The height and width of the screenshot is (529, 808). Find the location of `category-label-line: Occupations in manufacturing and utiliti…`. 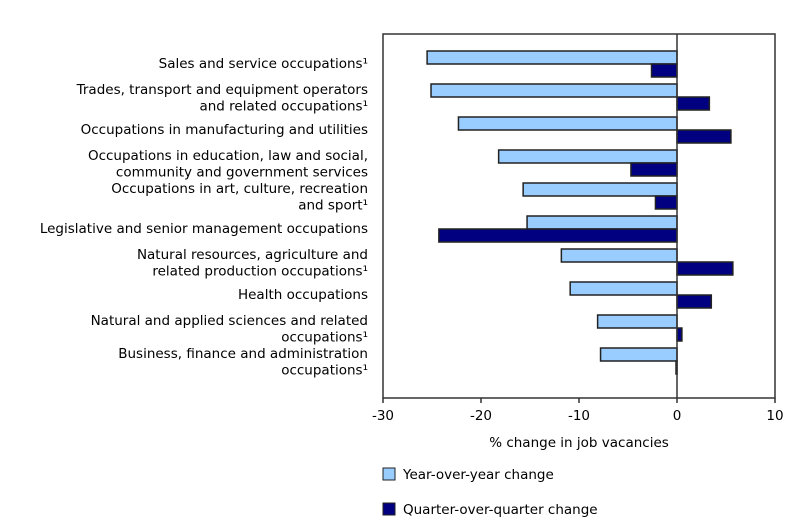

category-label-line: Occupations in manufacturing and utiliti… is located at coordinates (224, 130).